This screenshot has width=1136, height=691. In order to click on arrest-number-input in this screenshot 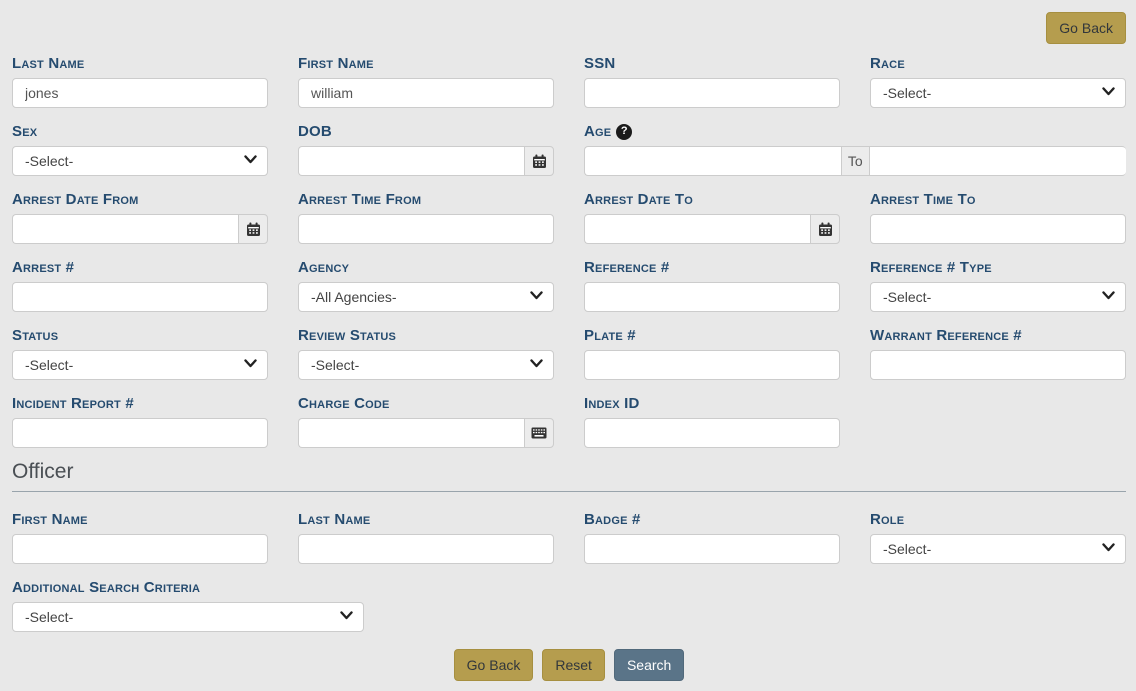, I will do `click(140, 297)`.